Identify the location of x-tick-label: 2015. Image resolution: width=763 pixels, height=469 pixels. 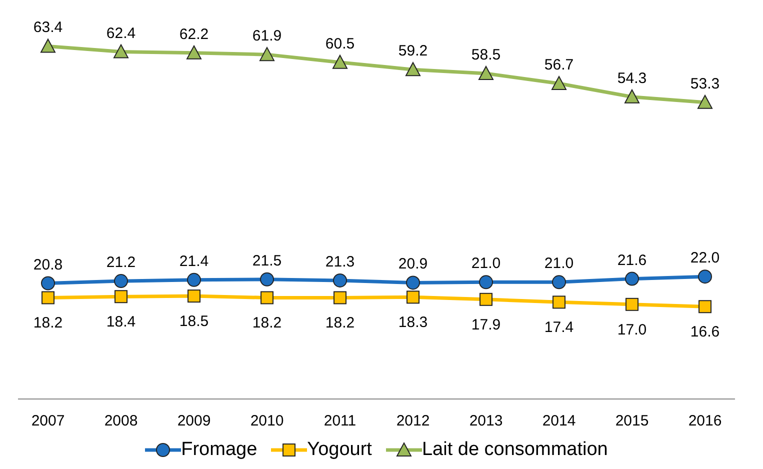
(632, 421).